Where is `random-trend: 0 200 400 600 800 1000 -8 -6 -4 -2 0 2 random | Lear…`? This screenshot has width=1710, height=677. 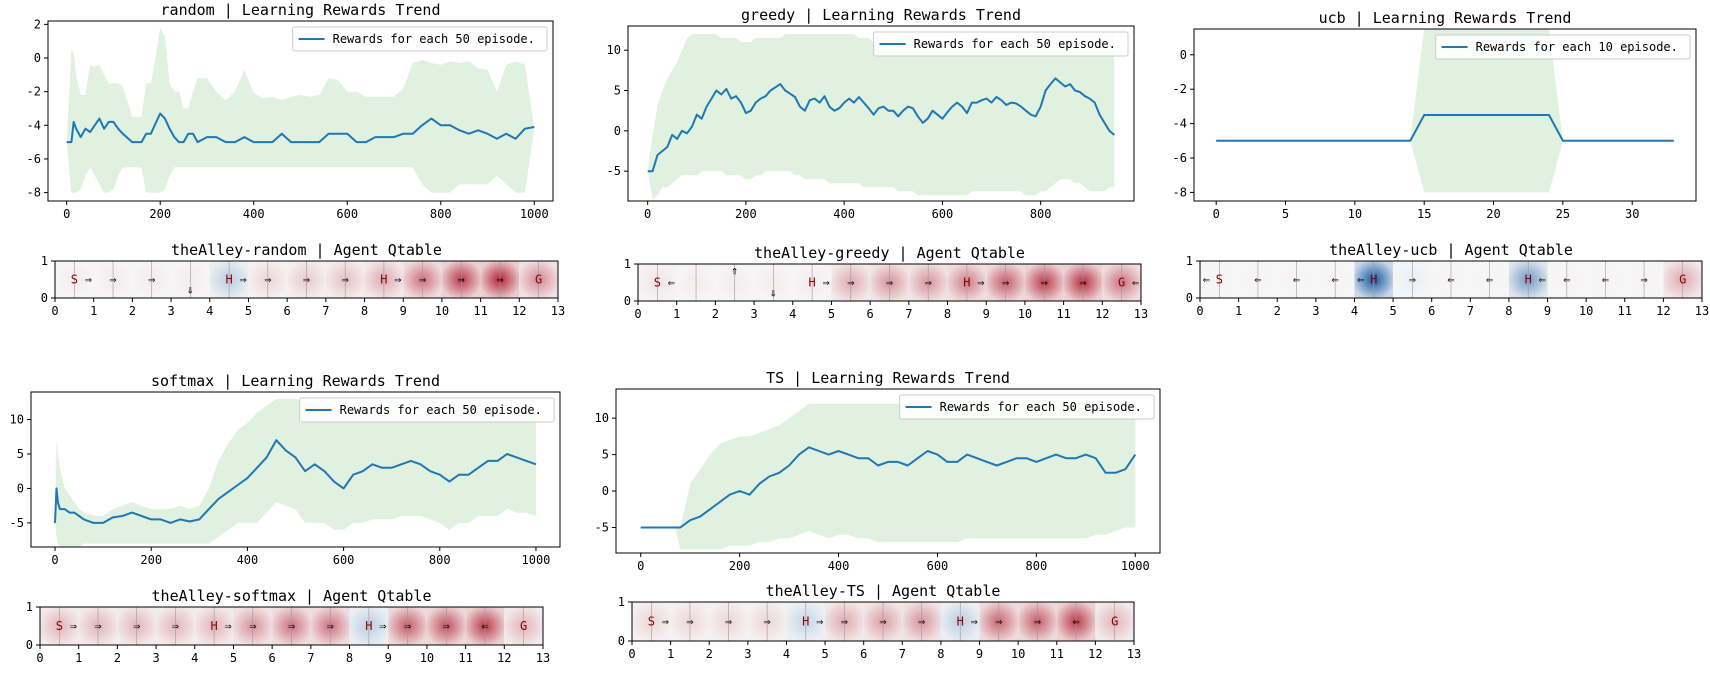
random-trend: 0 200 400 600 800 1000 -8 -6 -4 -2 0 2 random | Lear… is located at coordinates (290, 111).